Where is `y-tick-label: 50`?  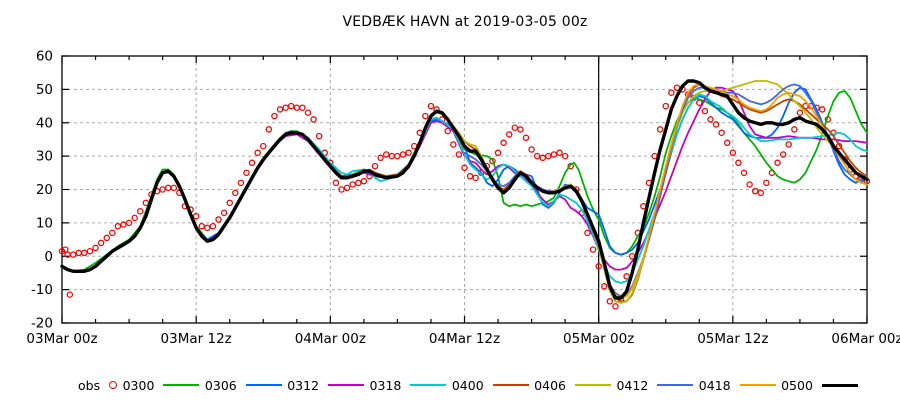
y-tick-label: 50 is located at coordinates (44, 90).